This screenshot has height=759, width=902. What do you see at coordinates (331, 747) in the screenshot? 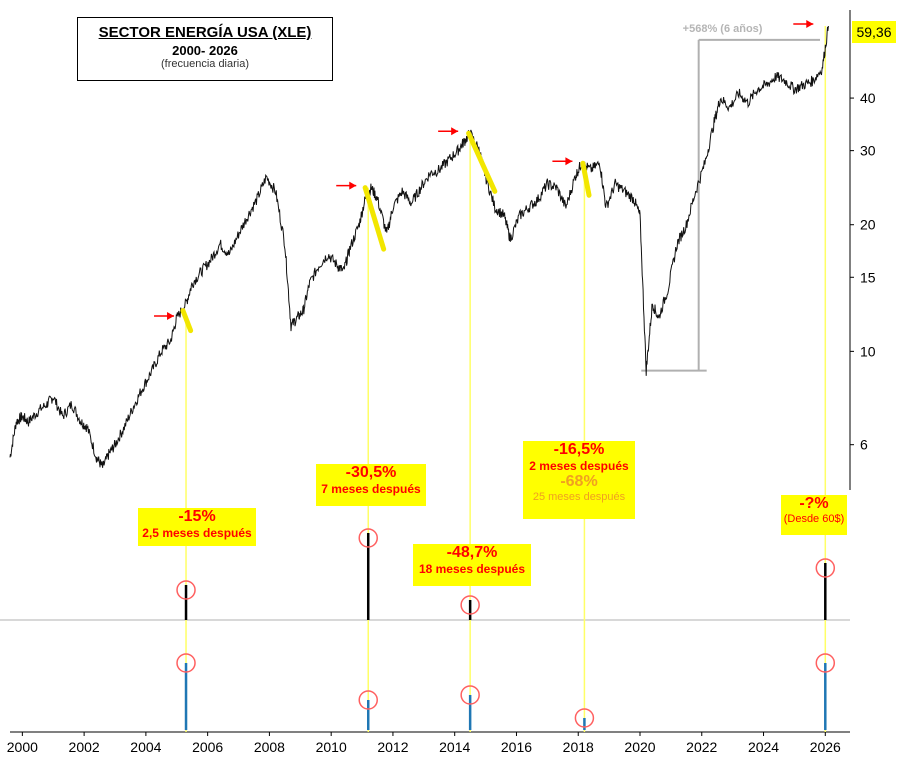
I see `x-tick-label-2010: 2010` at bounding box center [331, 747].